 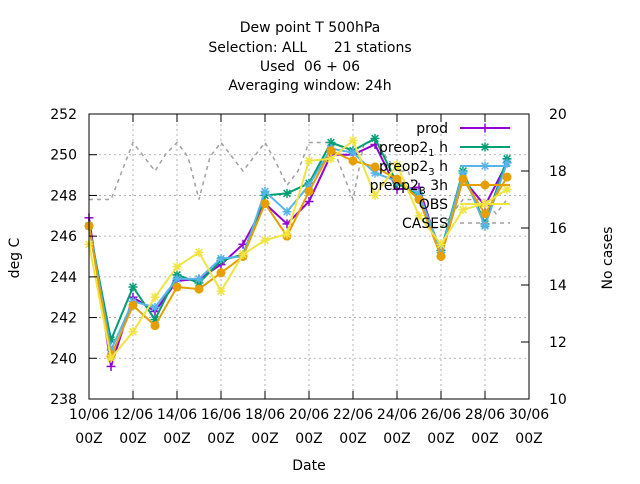 What do you see at coordinates (133, 415) in the screenshot?
I see `x-tick-label-date: 12/06` at bounding box center [133, 415].